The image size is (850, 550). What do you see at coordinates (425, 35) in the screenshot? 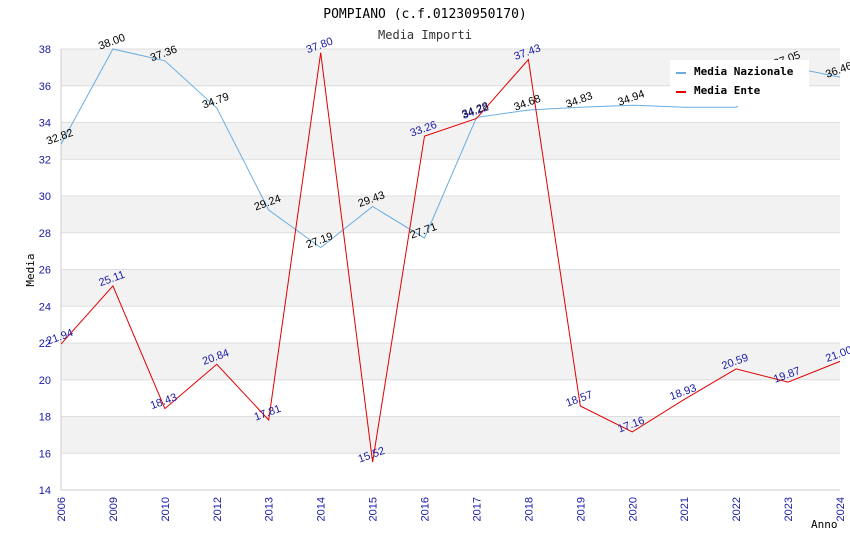
I see `chart-subtitle: Media Importi` at bounding box center [425, 35].